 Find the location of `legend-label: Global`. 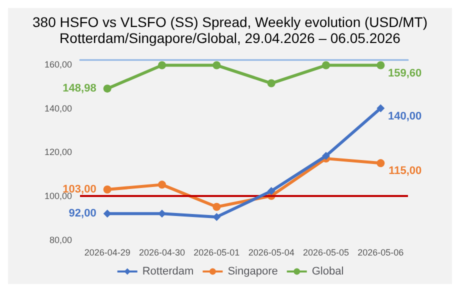

legend-label: Global is located at coordinates (328, 272).